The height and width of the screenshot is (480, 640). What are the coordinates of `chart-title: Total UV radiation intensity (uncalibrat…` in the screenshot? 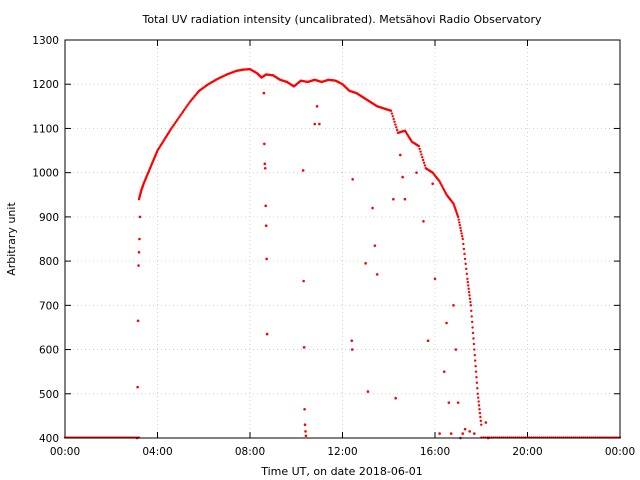 It's located at (342, 19).